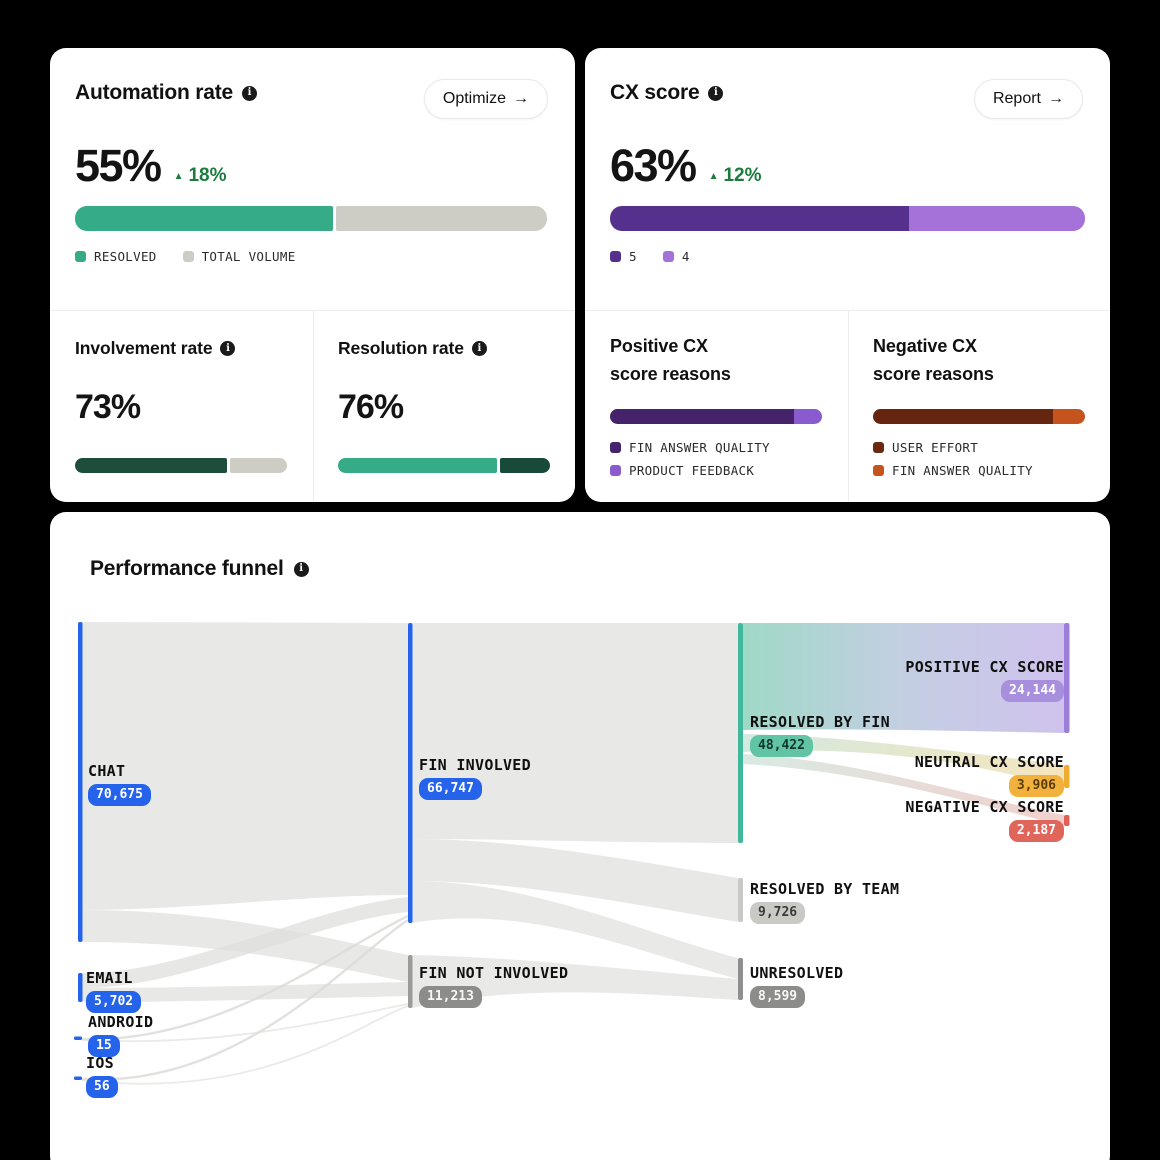 The height and width of the screenshot is (1160, 1160). I want to click on involvement-filled-segment, so click(151, 465).